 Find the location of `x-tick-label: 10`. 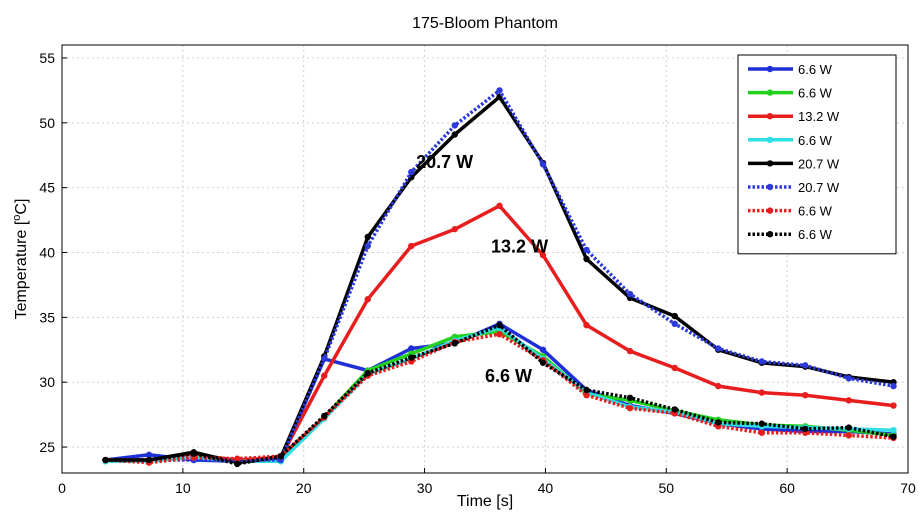

x-tick-label: 10 is located at coordinates (183, 488).